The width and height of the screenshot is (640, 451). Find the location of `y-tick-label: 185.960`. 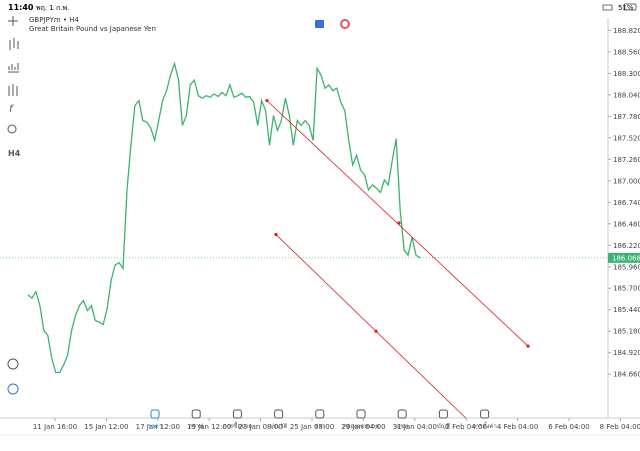

y-tick-label: 185.960 is located at coordinates (626, 267).